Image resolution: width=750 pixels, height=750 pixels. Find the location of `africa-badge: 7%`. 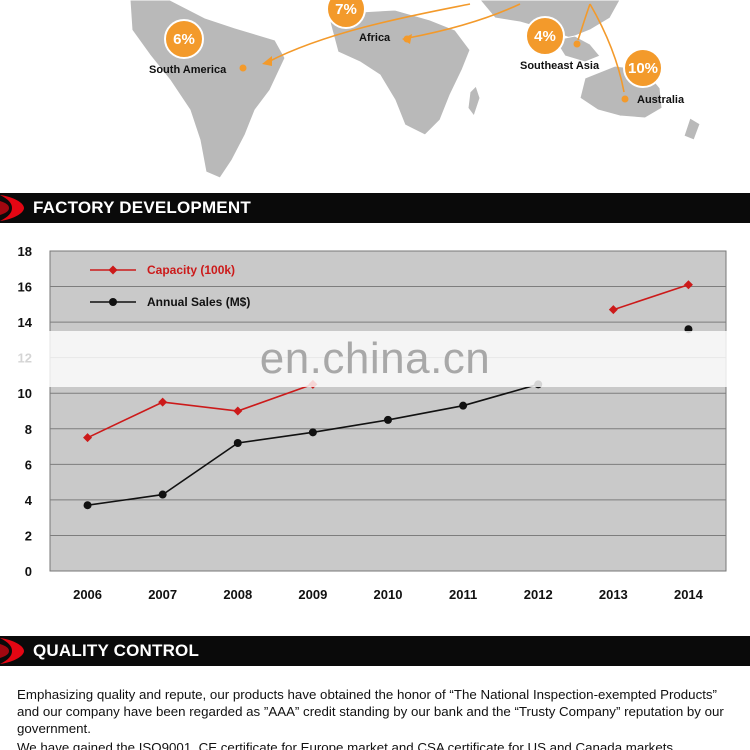

africa-badge: 7% is located at coordinates (346, 14).